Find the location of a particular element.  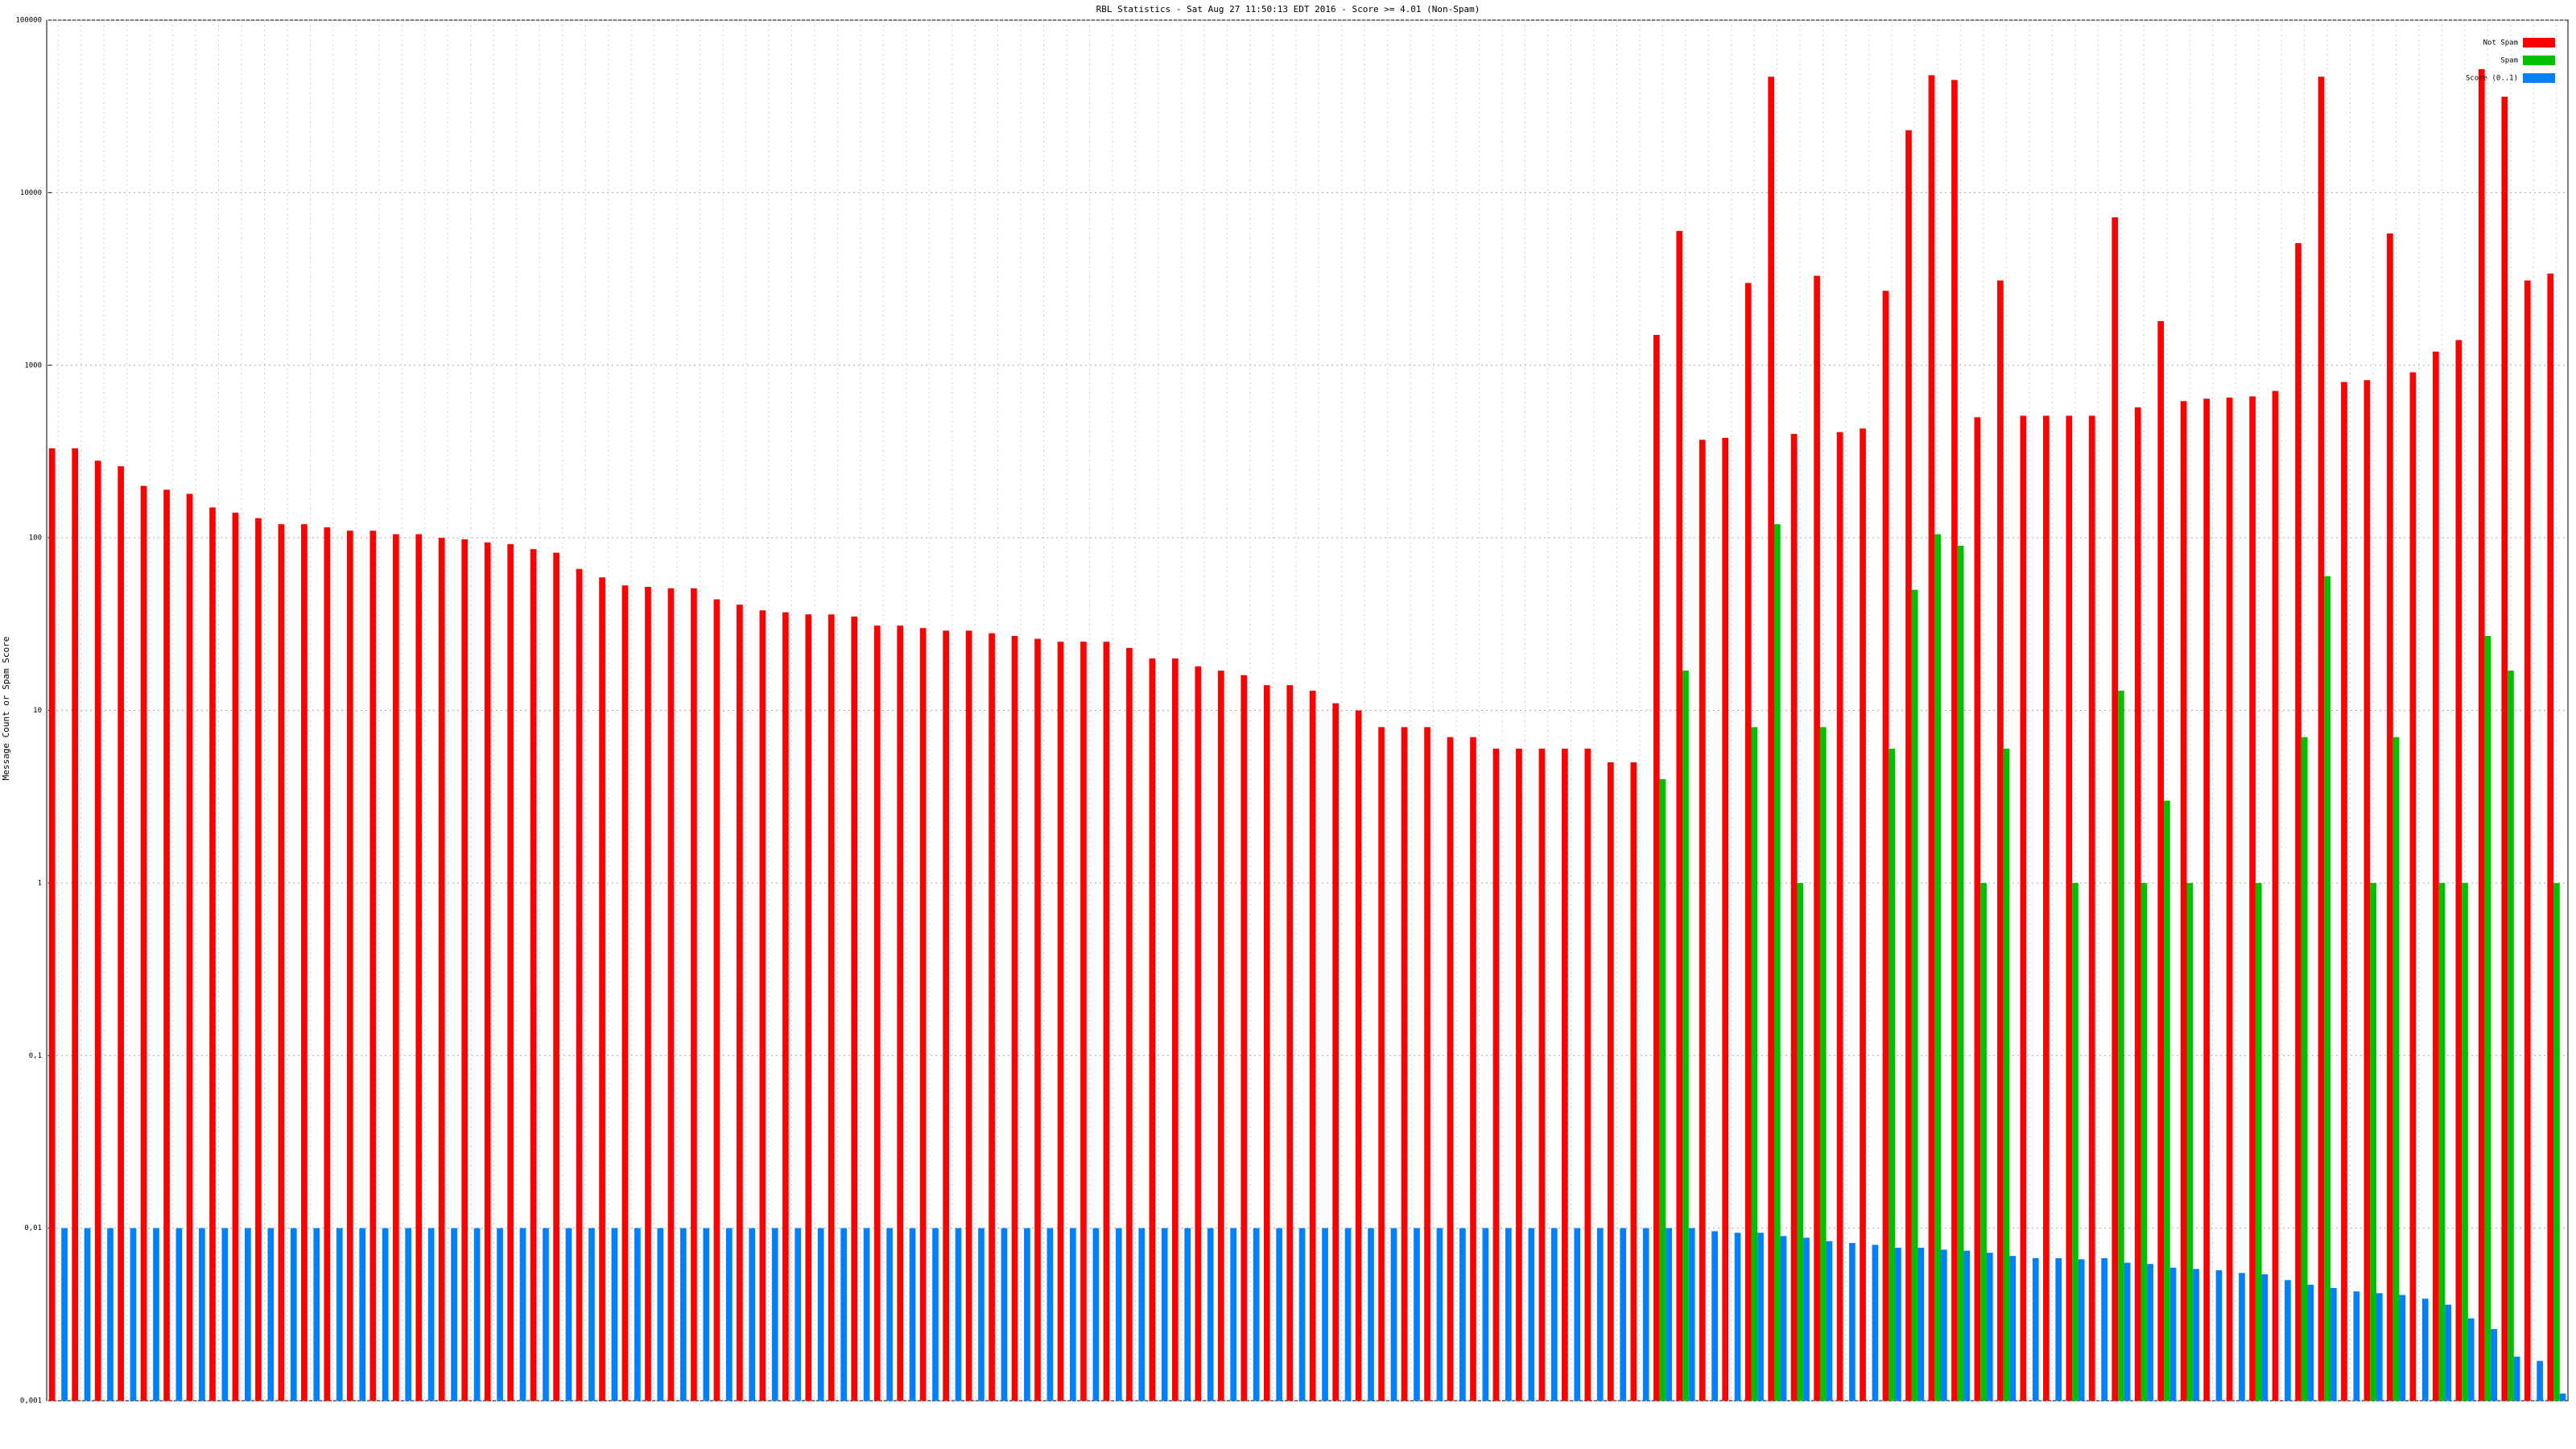

y-tick-label: 1 is located at coordinates (40, 883).